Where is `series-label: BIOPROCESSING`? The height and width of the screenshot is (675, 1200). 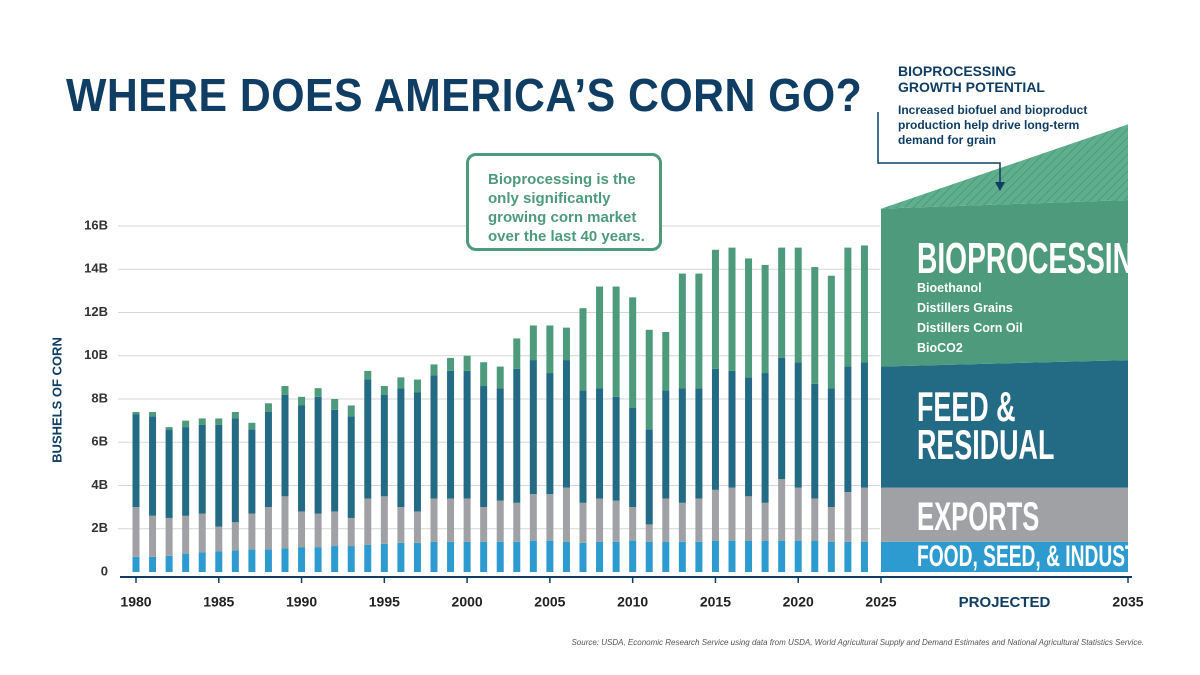
series-label: BIOPROCESSING is located at coordinates (1036, 258).